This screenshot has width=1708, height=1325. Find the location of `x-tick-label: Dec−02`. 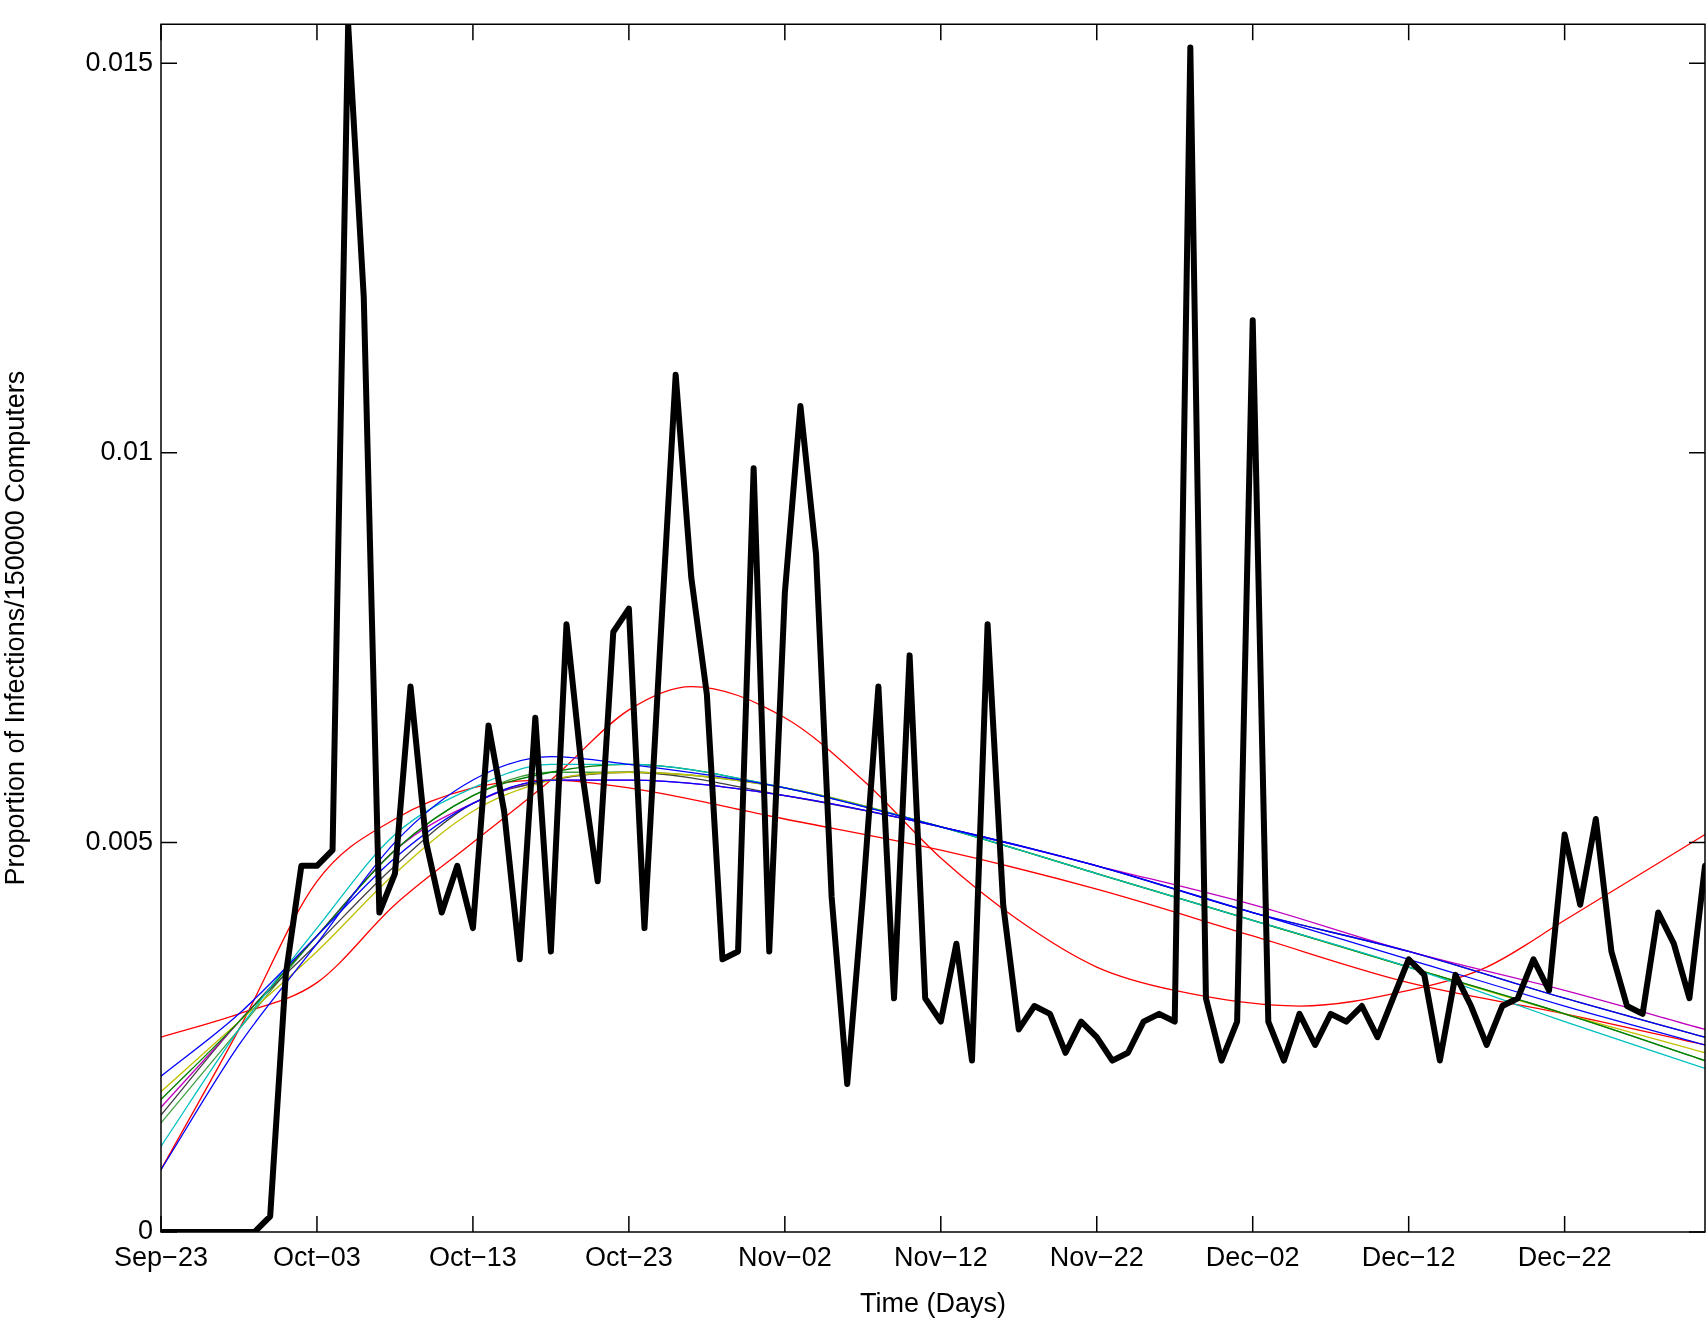

x-tick-label: Dec−02 is located at coordinates (1252, 1256).